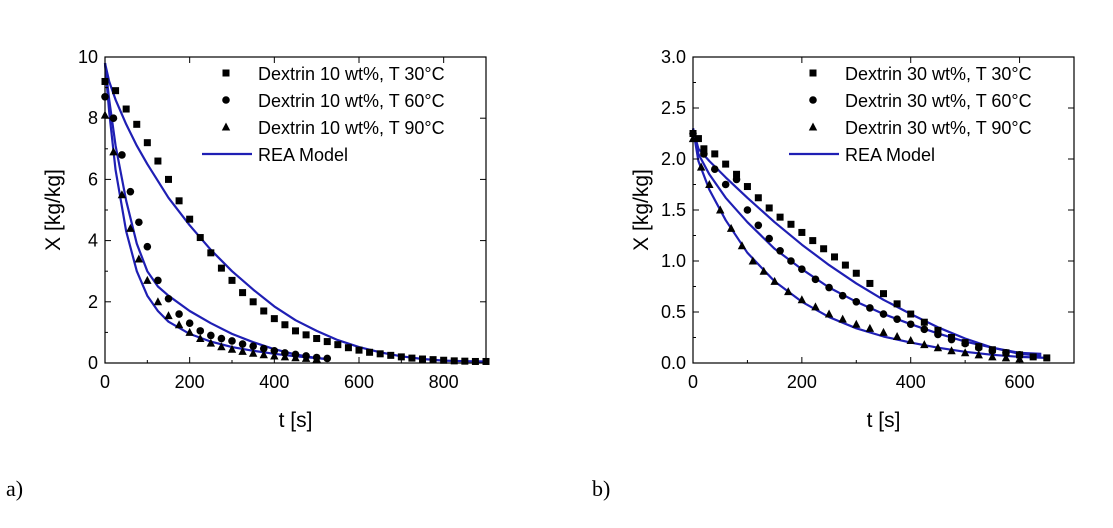 The width and height of the screenshot is (1113, 528). What do you see at coordinates (938, 74) in the screenshot?
I see `legend-label: Dextrin 30 wt%, T 30°C` at bounding box center [938, 74].